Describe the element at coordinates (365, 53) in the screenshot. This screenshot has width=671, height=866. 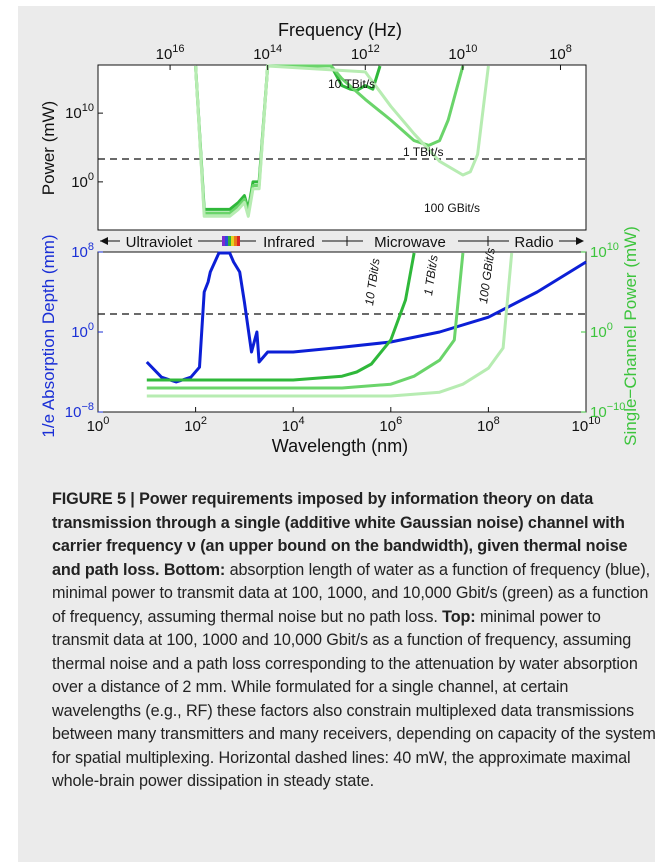
I see `top-tick-label-2: 1012` at that location.